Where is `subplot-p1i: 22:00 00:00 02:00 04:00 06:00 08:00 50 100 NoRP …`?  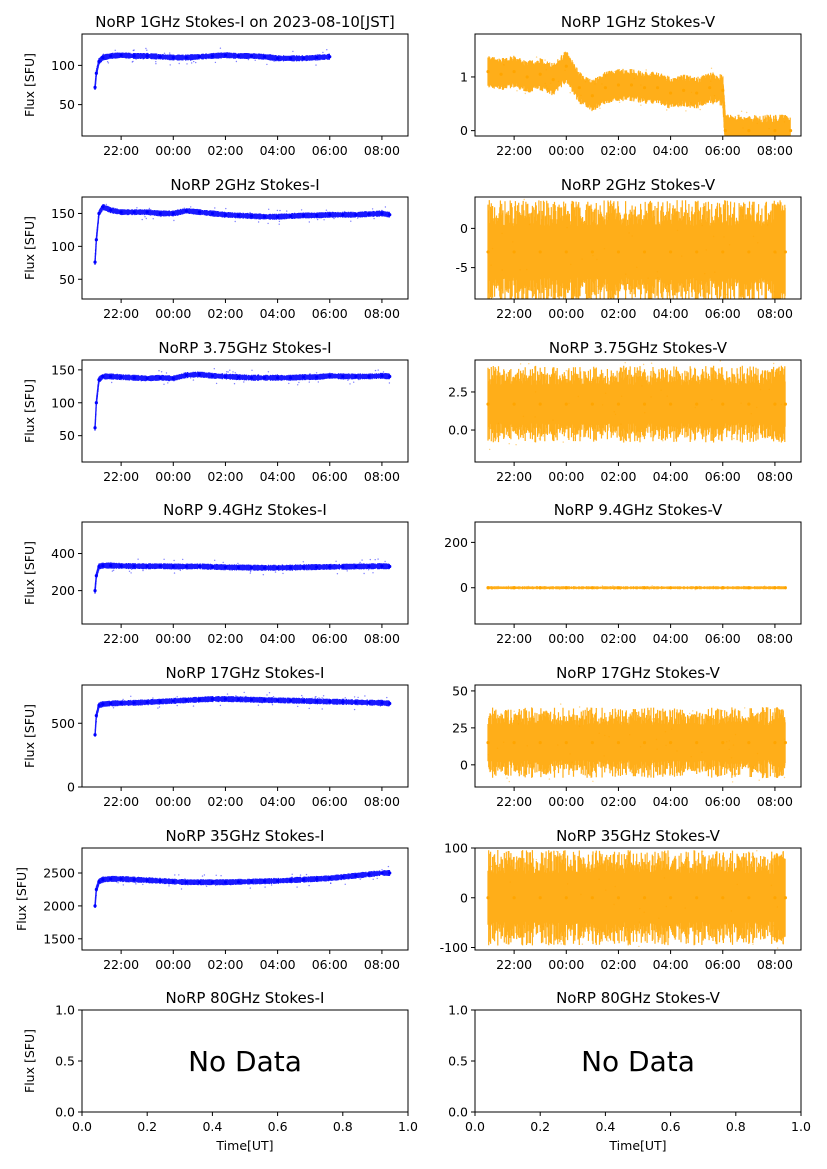 subplot-p1i: 22:00 00:00 02:00 04:00 06:00 08:00 50 100 NoRP … is located at coordinates (215, 85).